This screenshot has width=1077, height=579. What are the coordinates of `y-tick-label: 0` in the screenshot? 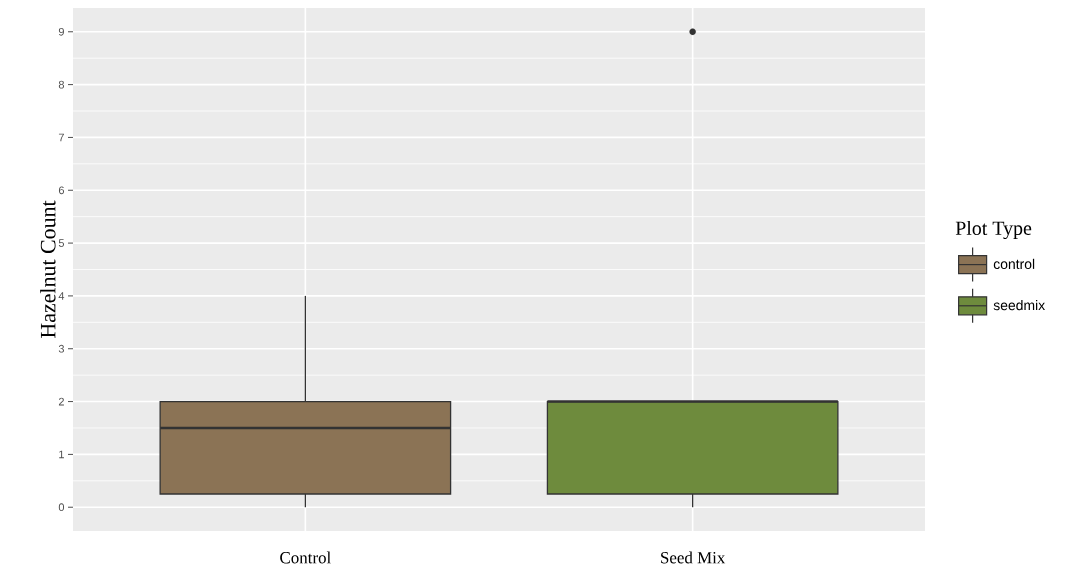 It's located at (61, 507).